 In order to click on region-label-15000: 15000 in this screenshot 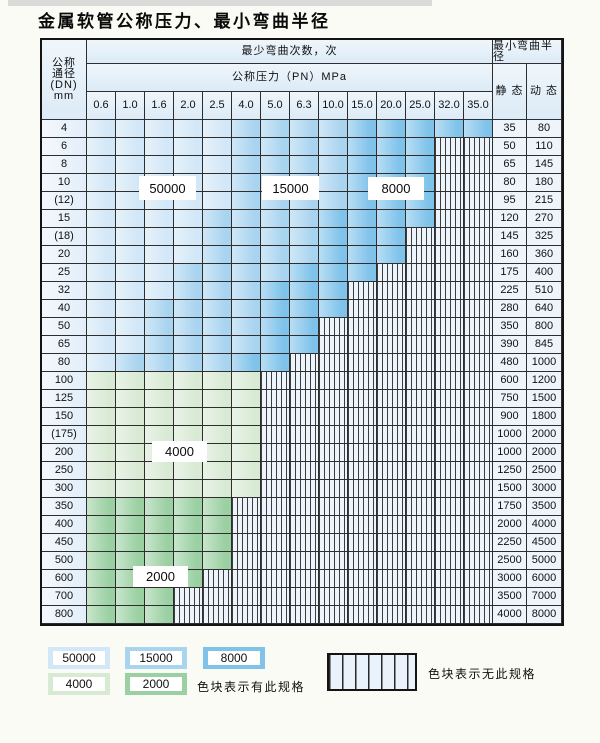, I will do `click(290, 188)`.